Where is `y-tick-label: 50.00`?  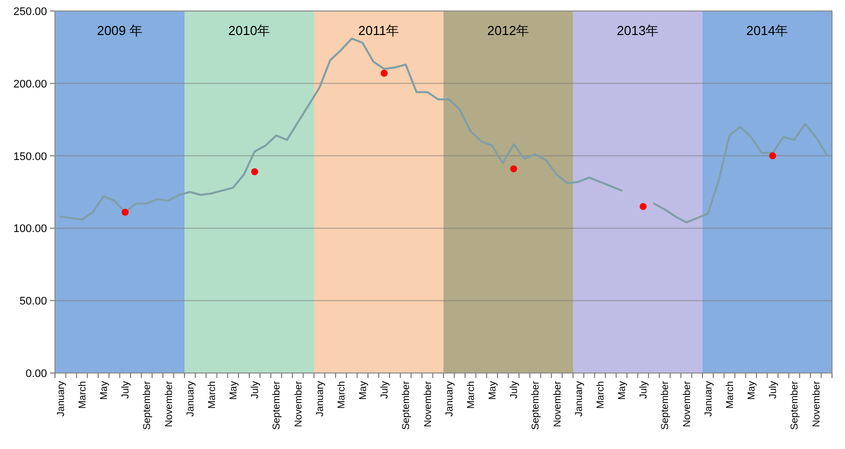
y-tick-label: 50.00 is located at coordinates (33, 302).